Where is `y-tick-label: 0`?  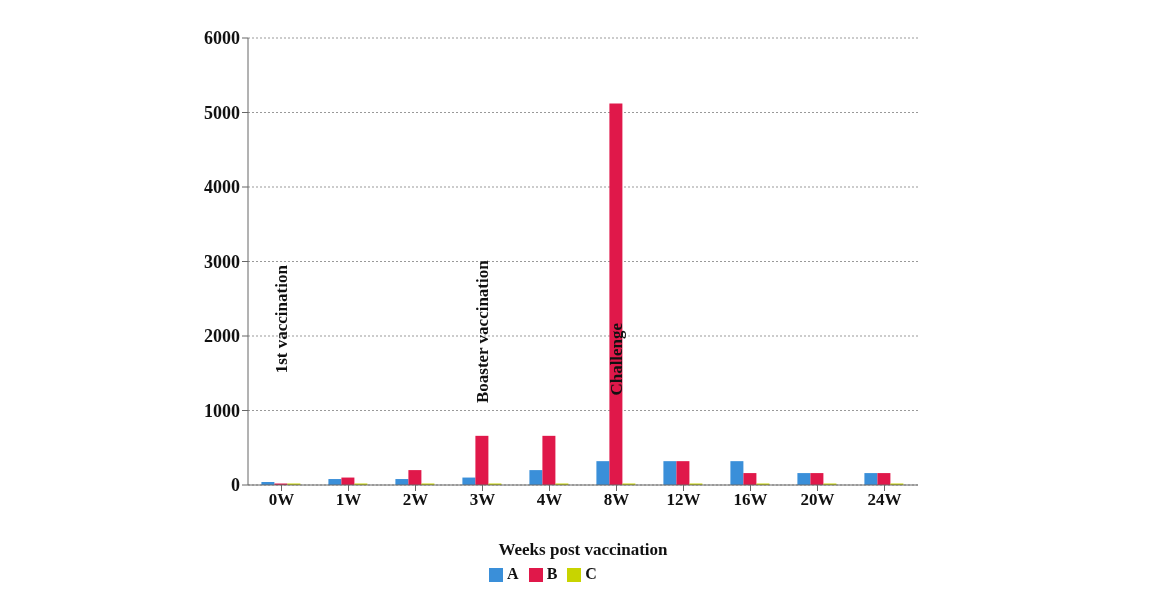 y-tick-label: 0 is located at coordinates (235, 485).